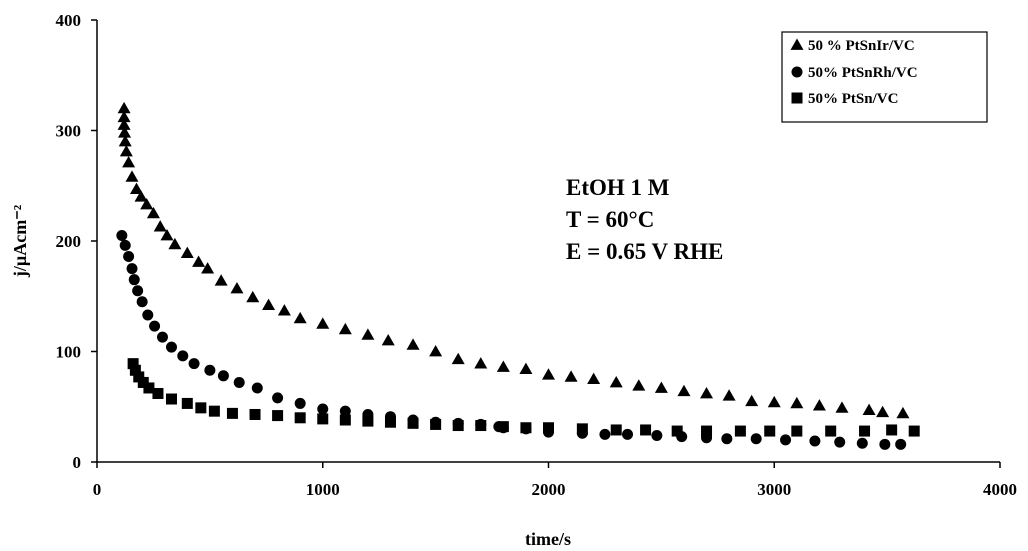 This screenshot has width=1028, height=551. What do you see at coordinates (323, 489) in the screenshot?
I see `x-tick-label: 1000` at bounding box center [323, 489].